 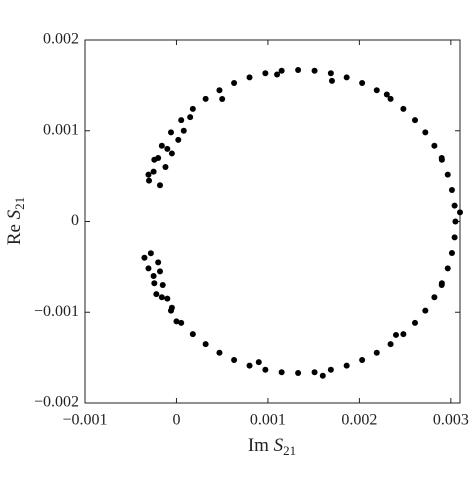 I want to click on x-label-var: S, so click(x=279, y=445).